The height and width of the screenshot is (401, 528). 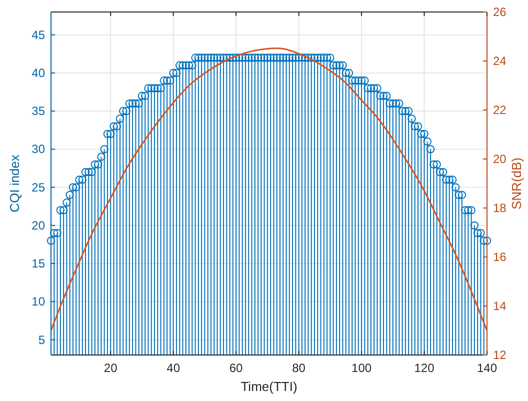 I want to click on x-tick-label: 140, so click(x=487, y=368).